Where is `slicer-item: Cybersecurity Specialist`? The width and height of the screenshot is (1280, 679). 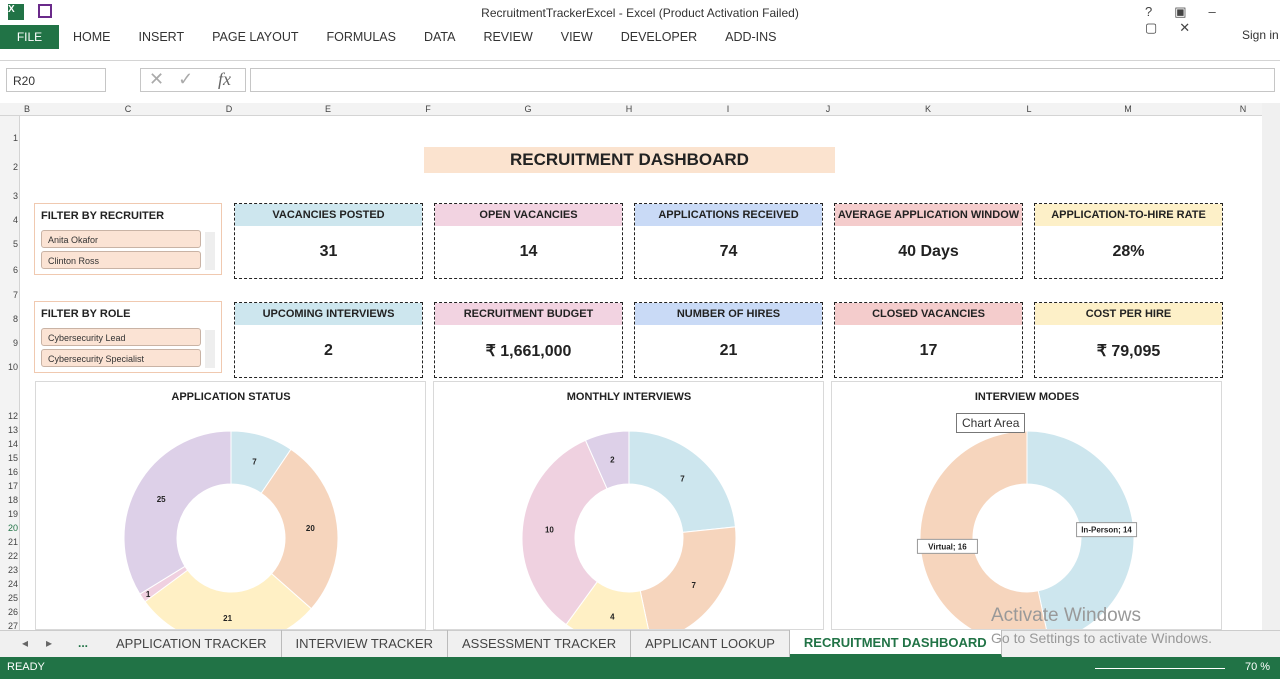
slicer-item: Cybersecurity Specialist is located at coordinates (121, 358).